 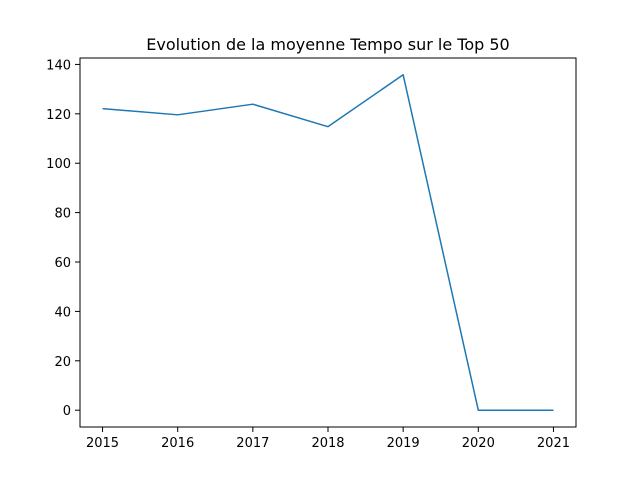 I want to click on y-tick-label: 120, so click(x=58, y=115).